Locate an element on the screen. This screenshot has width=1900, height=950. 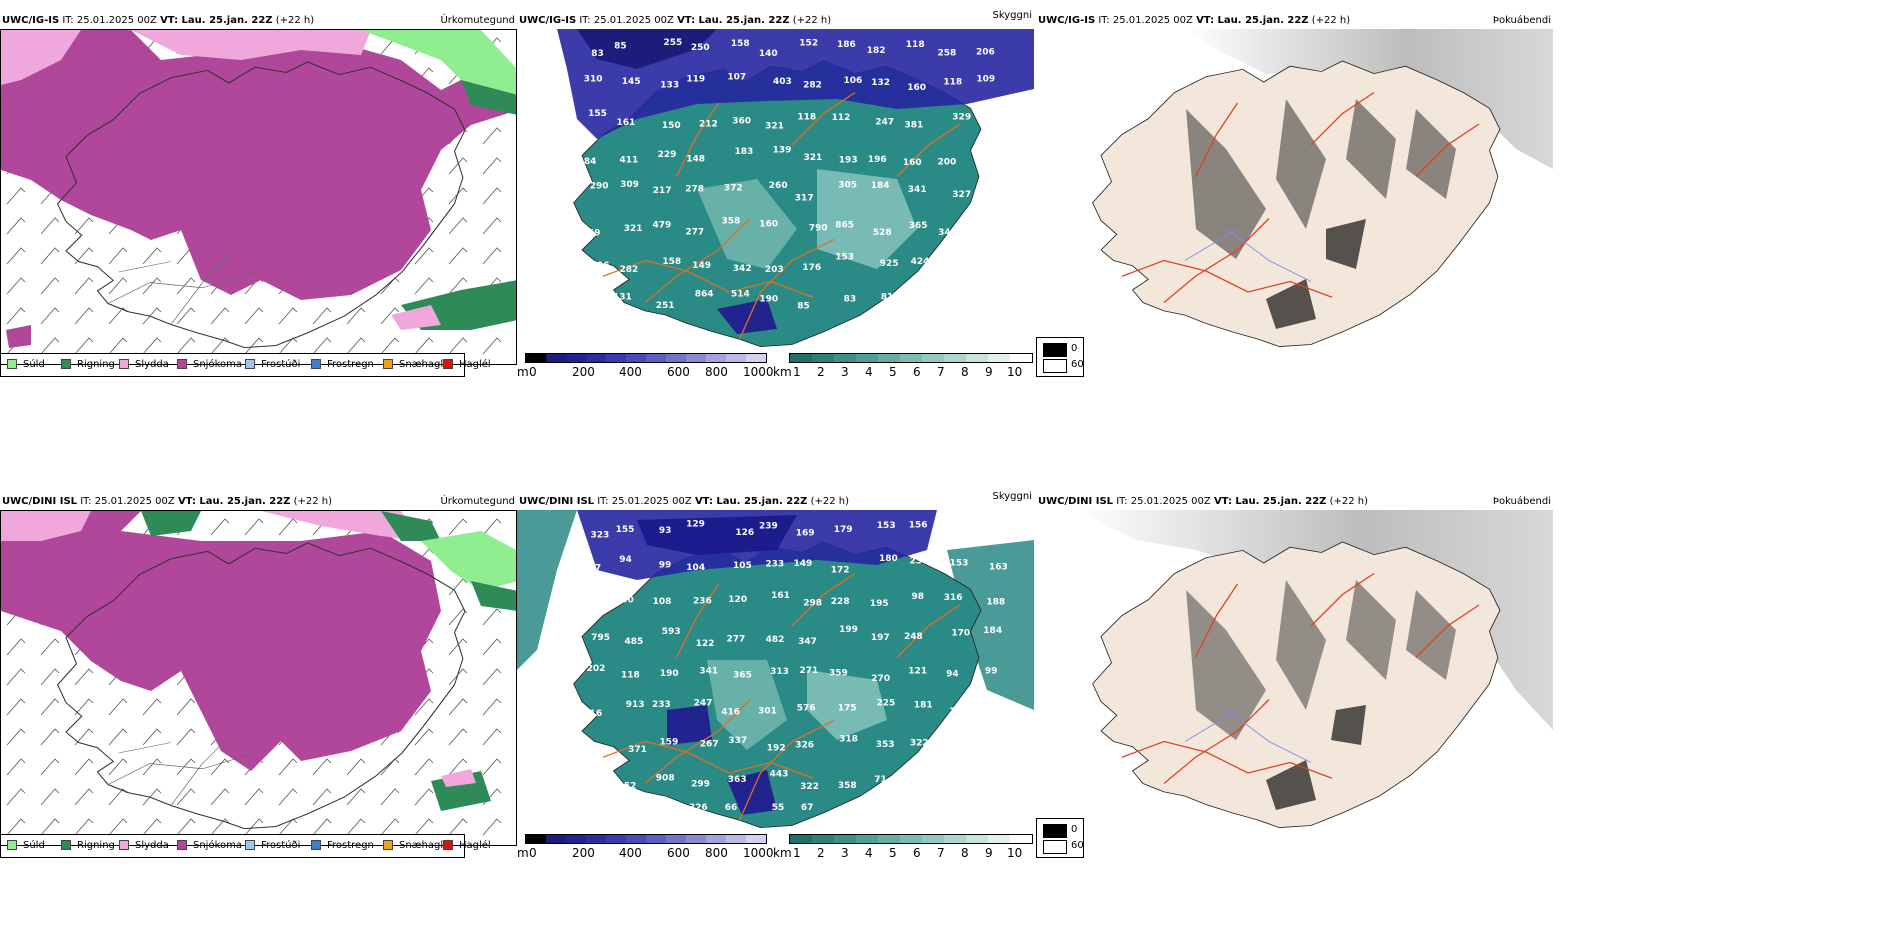
cloud-base-label: 109 is located at coordinates (985, 80).